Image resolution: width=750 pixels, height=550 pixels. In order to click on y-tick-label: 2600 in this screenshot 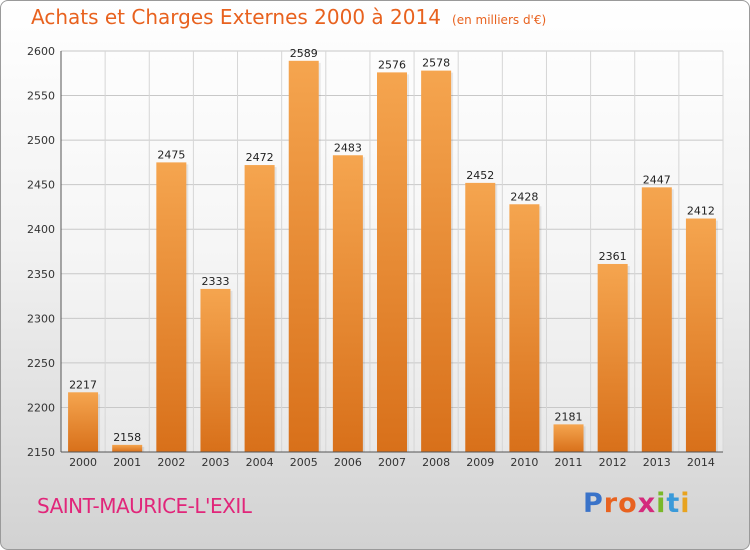, I will do `click(41, 51)`.